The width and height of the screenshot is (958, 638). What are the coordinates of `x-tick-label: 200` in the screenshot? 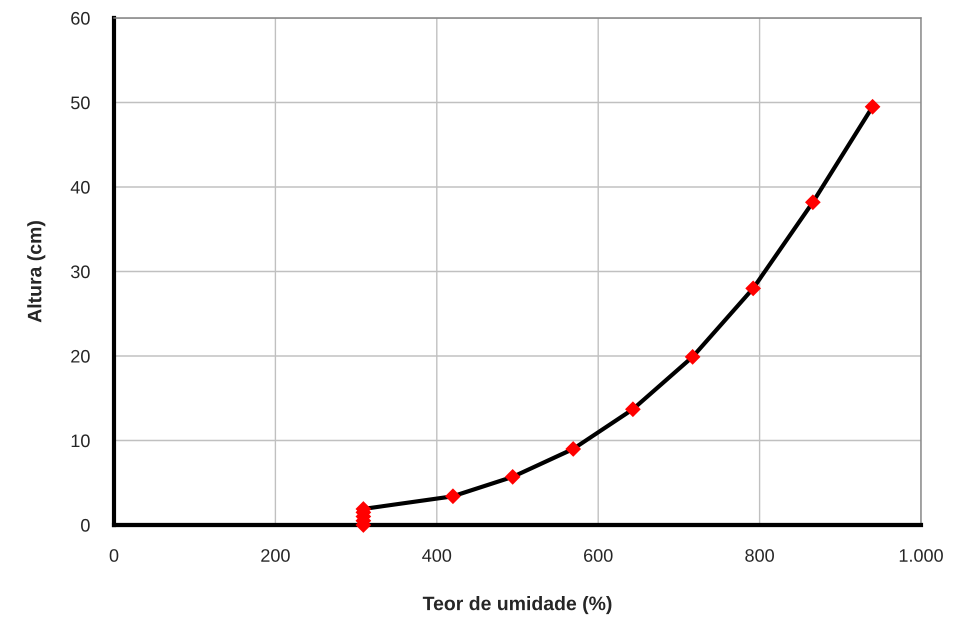 It's located at (275, 555).